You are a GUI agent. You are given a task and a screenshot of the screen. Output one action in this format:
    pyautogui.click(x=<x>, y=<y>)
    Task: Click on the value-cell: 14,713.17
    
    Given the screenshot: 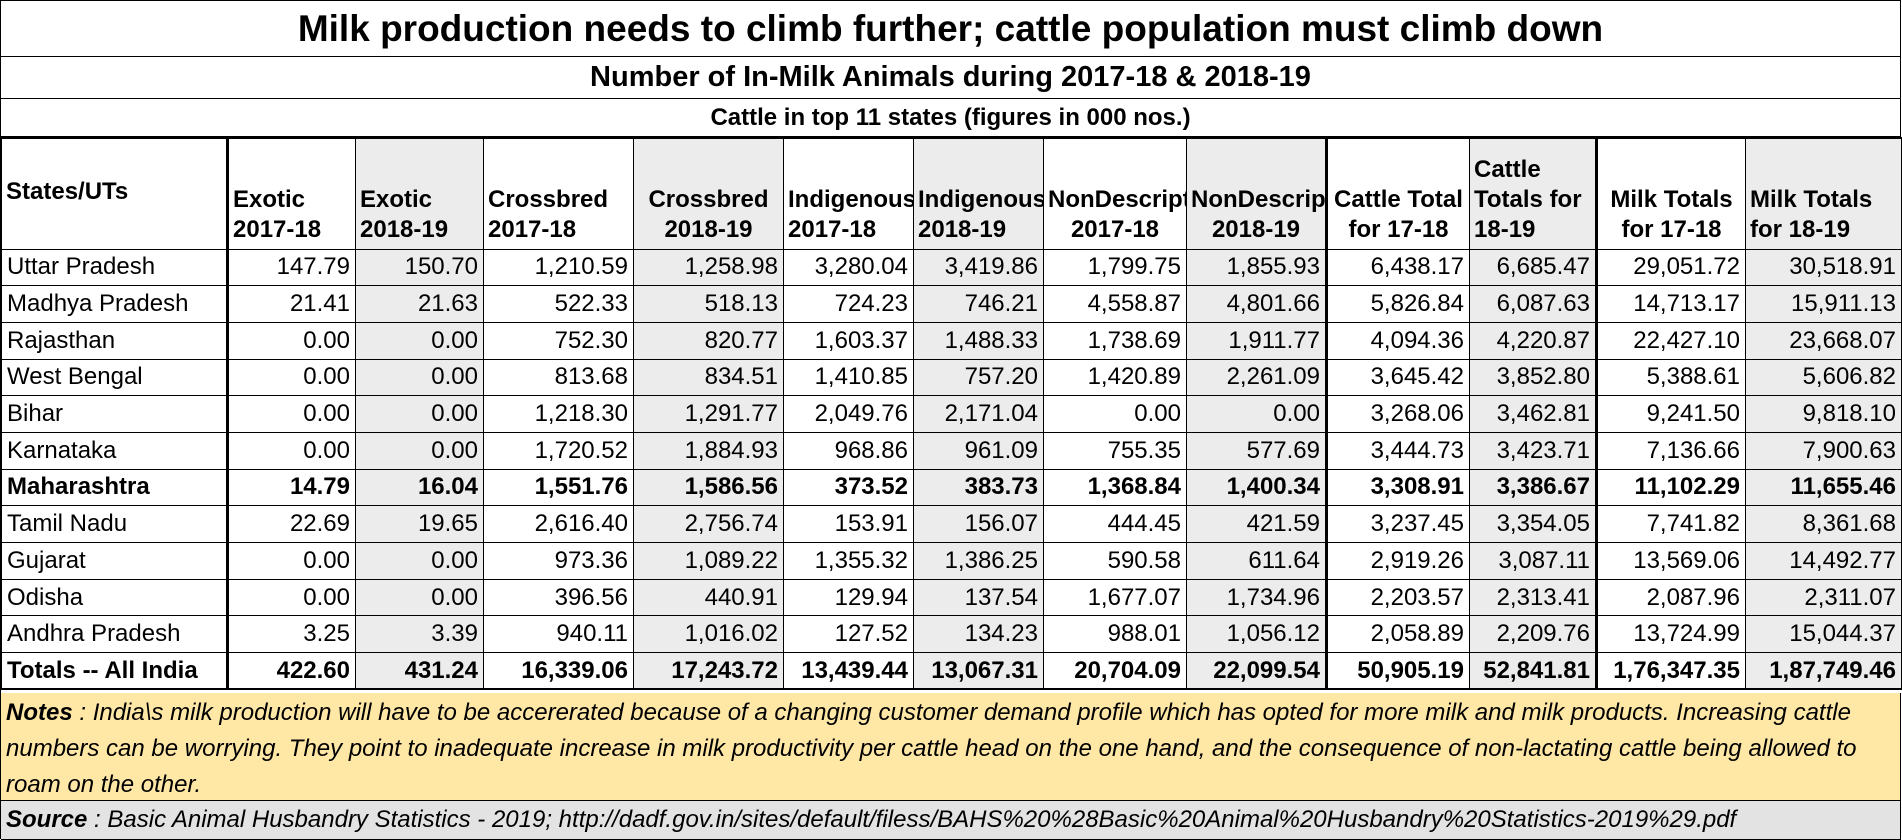 What is the action you would take?
    pyautogui.click(x=1670, y=304)
    